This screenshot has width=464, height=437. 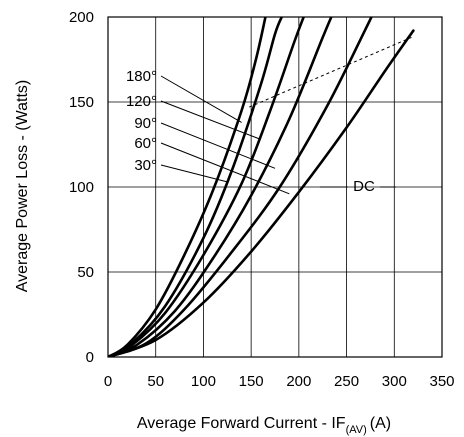 What do you see at coordinates (380, 423) in the screenshot?
I see `x-axis-title-unit: (A)` at bounding box center [380, 423].